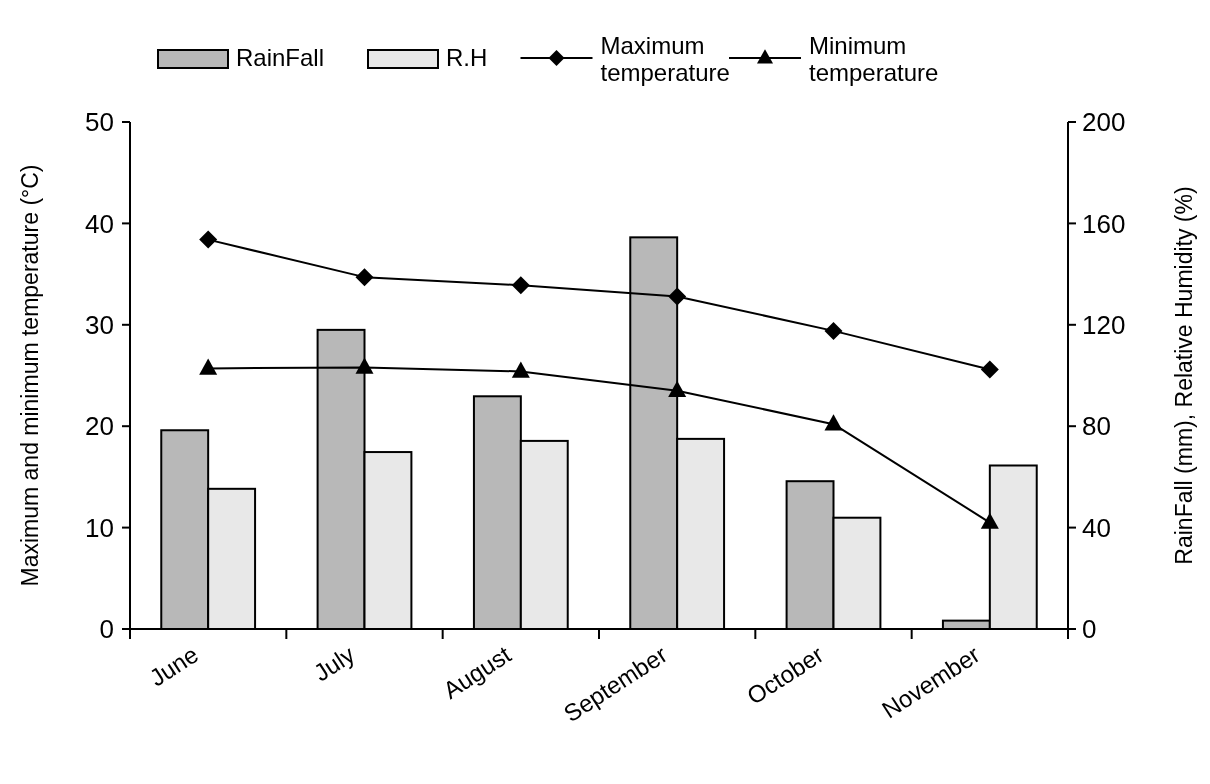 Image resolution: width=1210 pixels, height=784 pixels. I want to click on y2-tick-label: 0, so click(1089, 629).